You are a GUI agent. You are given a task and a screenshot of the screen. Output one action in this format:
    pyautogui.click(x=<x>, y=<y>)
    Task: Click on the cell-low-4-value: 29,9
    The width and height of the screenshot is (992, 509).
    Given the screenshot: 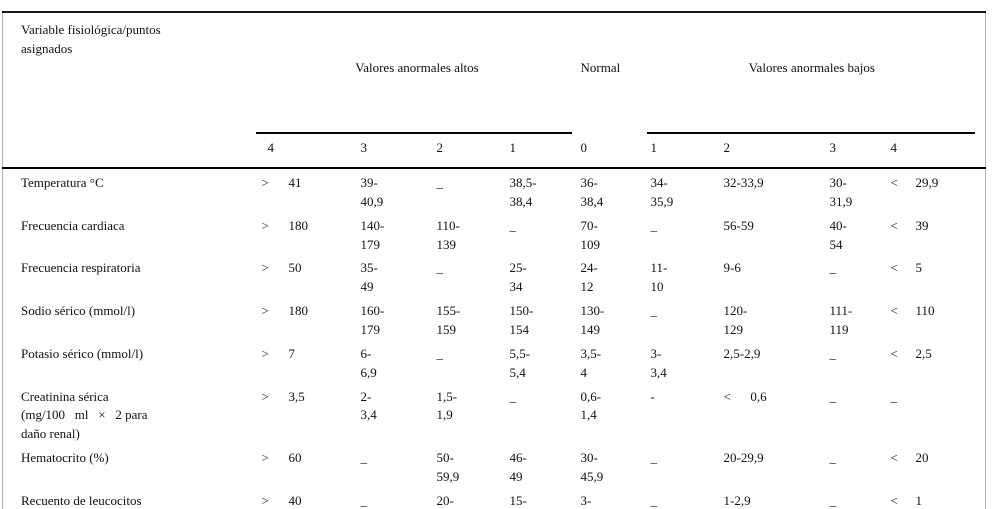 What is the action you would take?
    pyautogui.click(x=927, y=183)
    